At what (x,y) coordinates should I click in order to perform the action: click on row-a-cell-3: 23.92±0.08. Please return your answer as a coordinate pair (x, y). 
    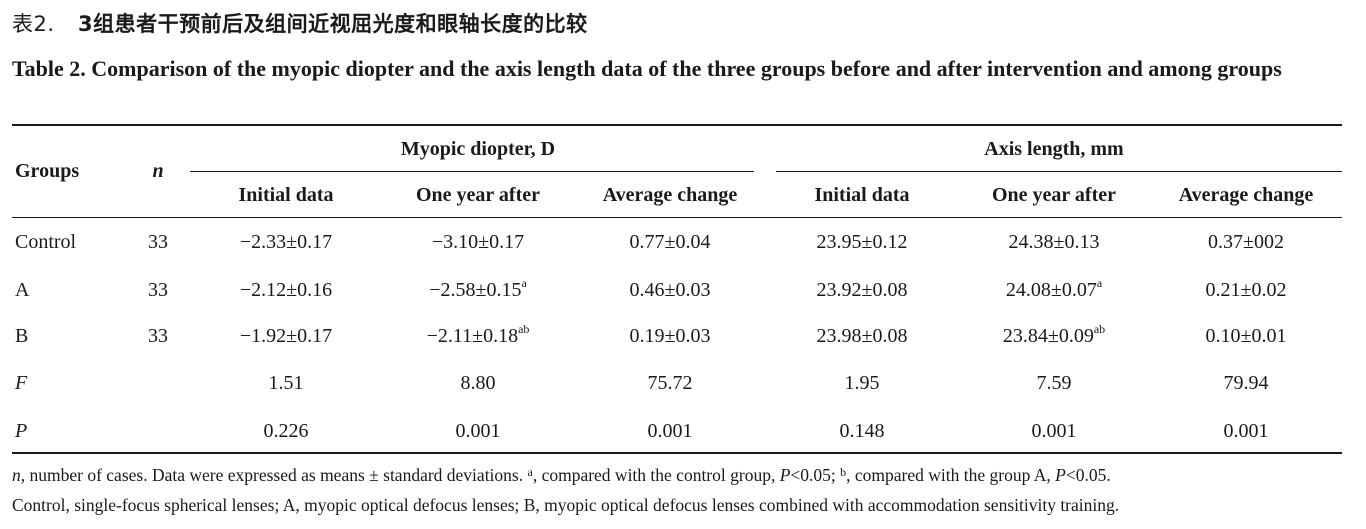
    Looking at the image, I should click on (862, 290).